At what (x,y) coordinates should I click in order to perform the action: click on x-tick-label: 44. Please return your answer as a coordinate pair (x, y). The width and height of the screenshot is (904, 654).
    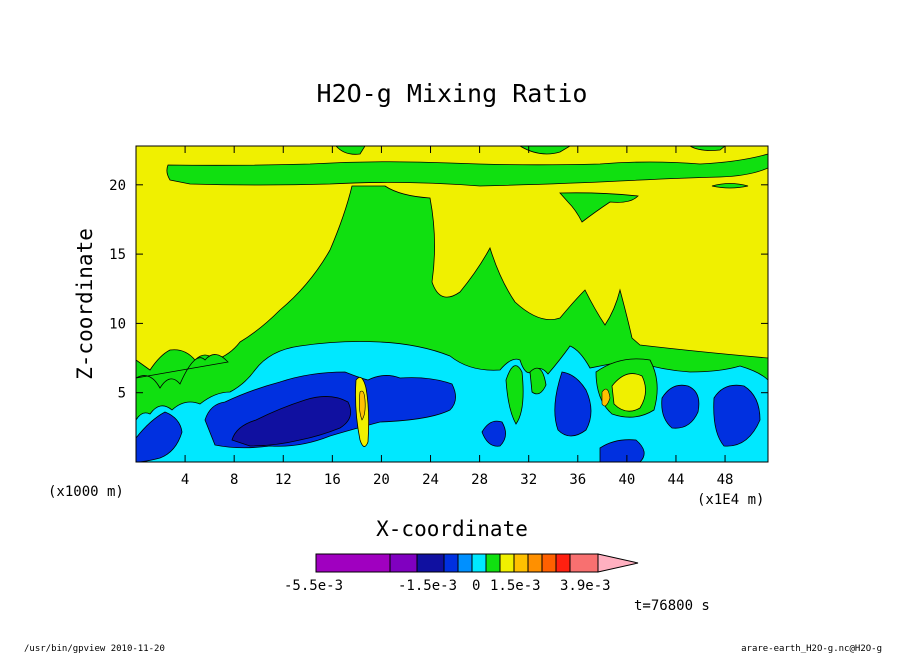
    Looking at the image, I should click on (676, 480).